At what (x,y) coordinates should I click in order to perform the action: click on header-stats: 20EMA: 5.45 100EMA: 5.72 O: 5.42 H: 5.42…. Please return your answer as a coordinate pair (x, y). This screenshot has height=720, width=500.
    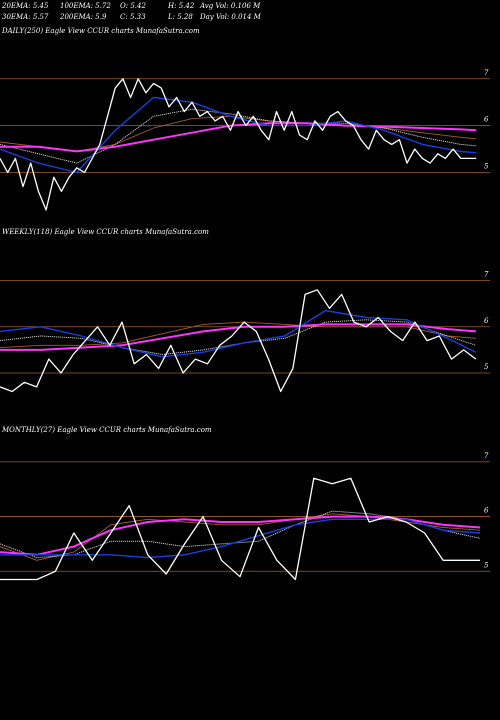
    Looking at the image, I should click on (131, 11).